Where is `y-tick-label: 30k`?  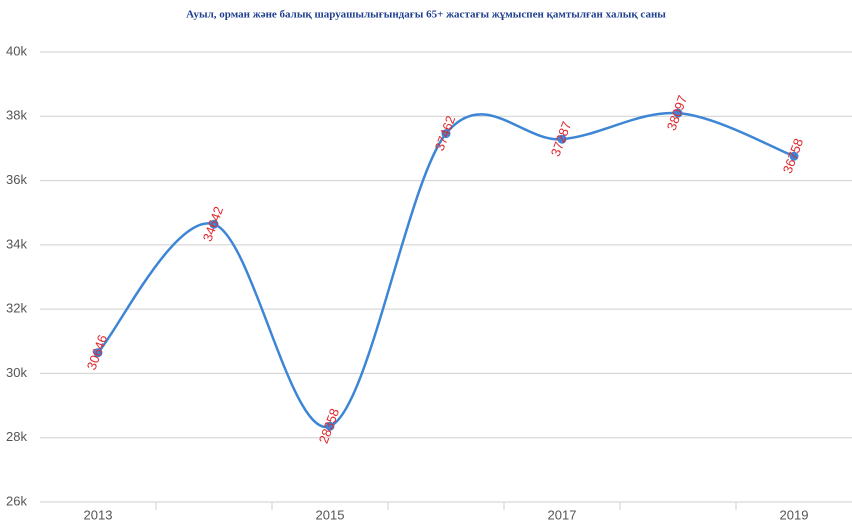
y-tick-label: 30k is located at coordinates (16, 372).